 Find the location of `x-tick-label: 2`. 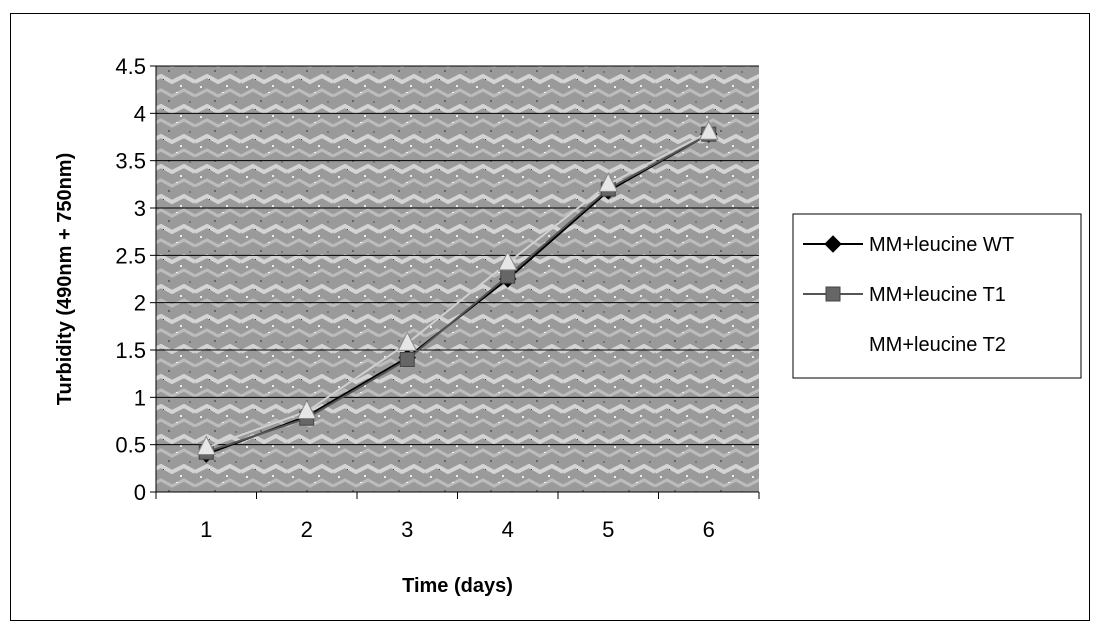

x-tick-label: 2 is located at coordinates (307, 529).